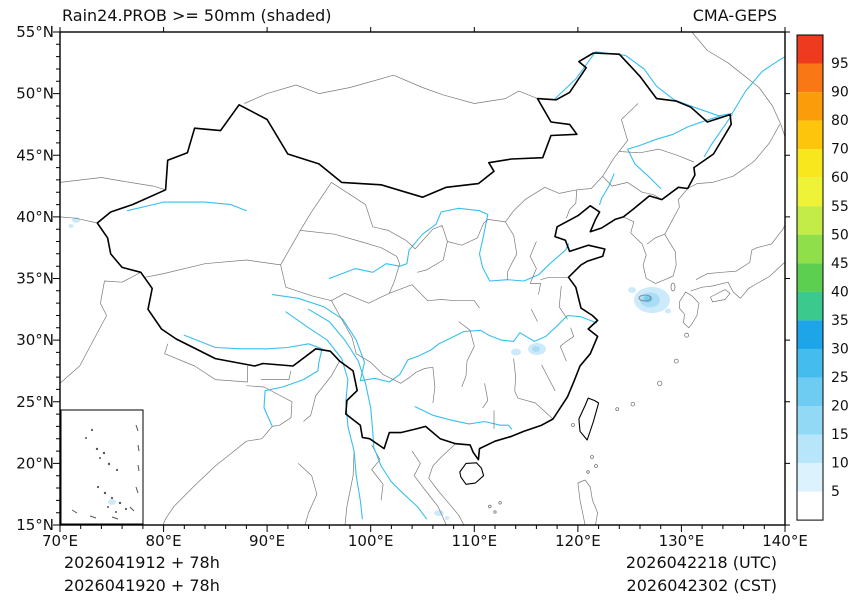  Describe the element at coordinates (578, 541) in the screenshot. I see `lon-label: 120°E` at that location.